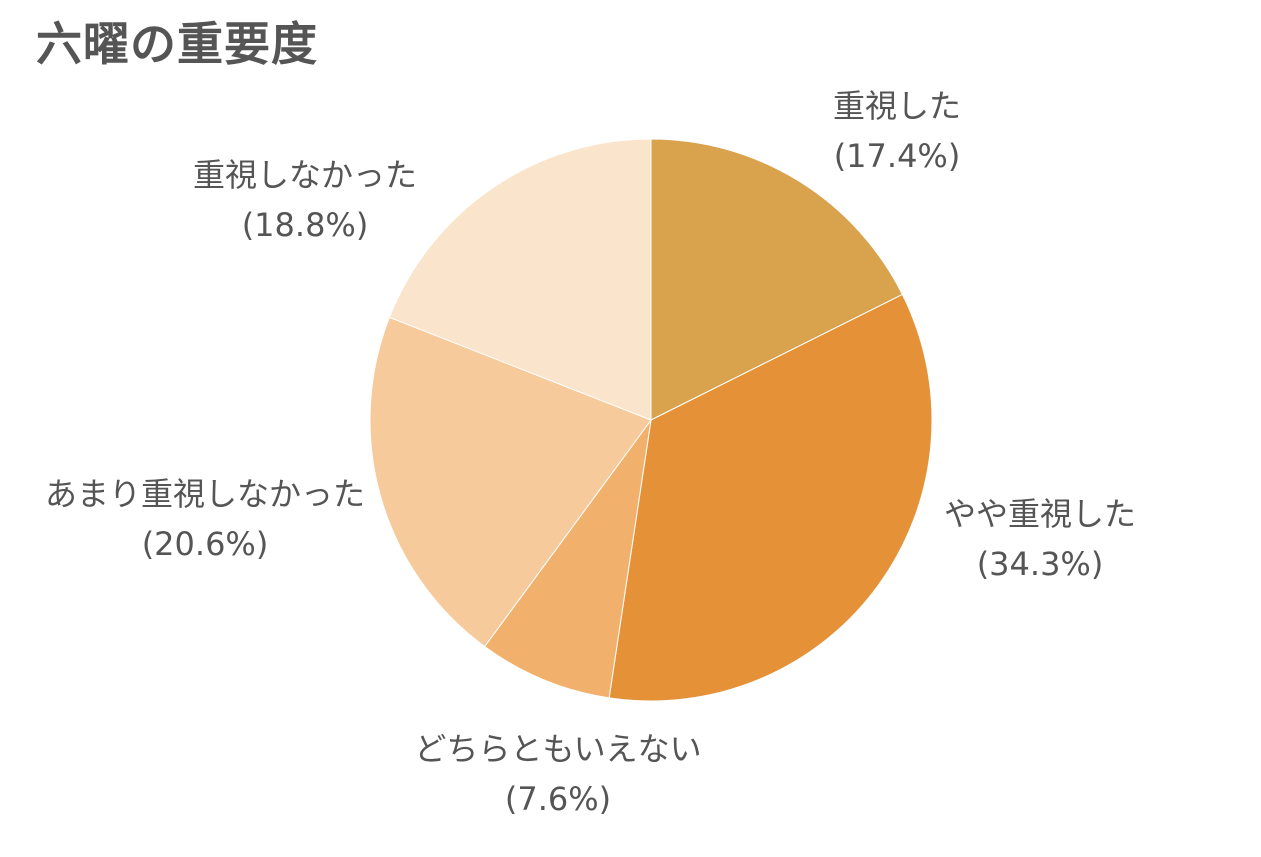 This screenshot has width=1261, height=857. What do you see at coordinates (897, 106) in the screenshot?
I see `slice-label-1: 重視した` at bounding box center [897, 106].